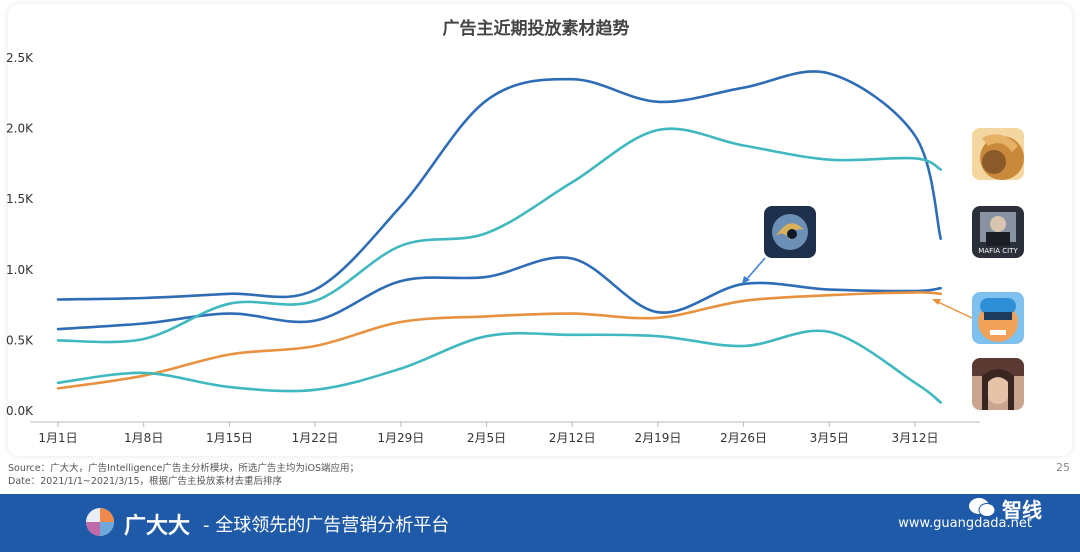 The height and width of the screenshot is (552, 1080). I want to click on arrow-shooter, so click(955, 310).